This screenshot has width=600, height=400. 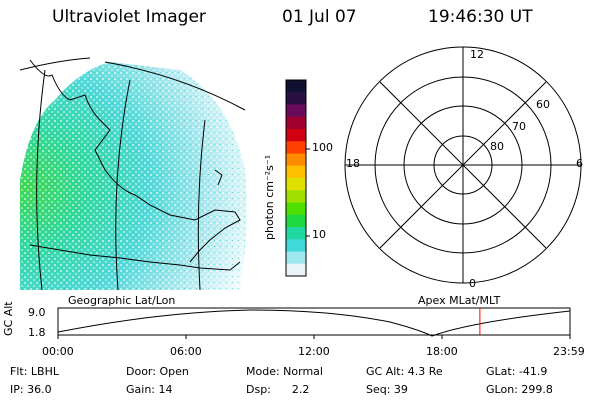 I want to click on filter-info: Flt: LBHL, so click(x=34, y=371).